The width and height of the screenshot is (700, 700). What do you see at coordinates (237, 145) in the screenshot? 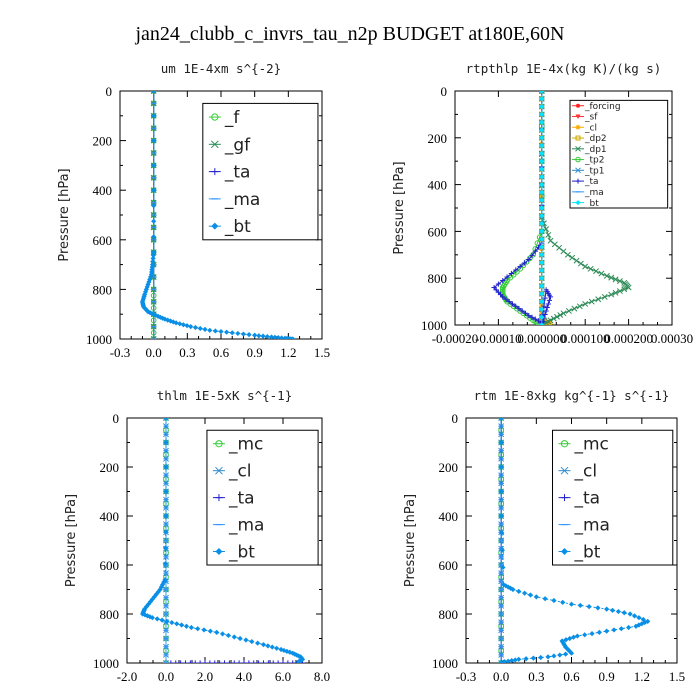
I see `legend-label: _gf` at bounding box center [237, 145].